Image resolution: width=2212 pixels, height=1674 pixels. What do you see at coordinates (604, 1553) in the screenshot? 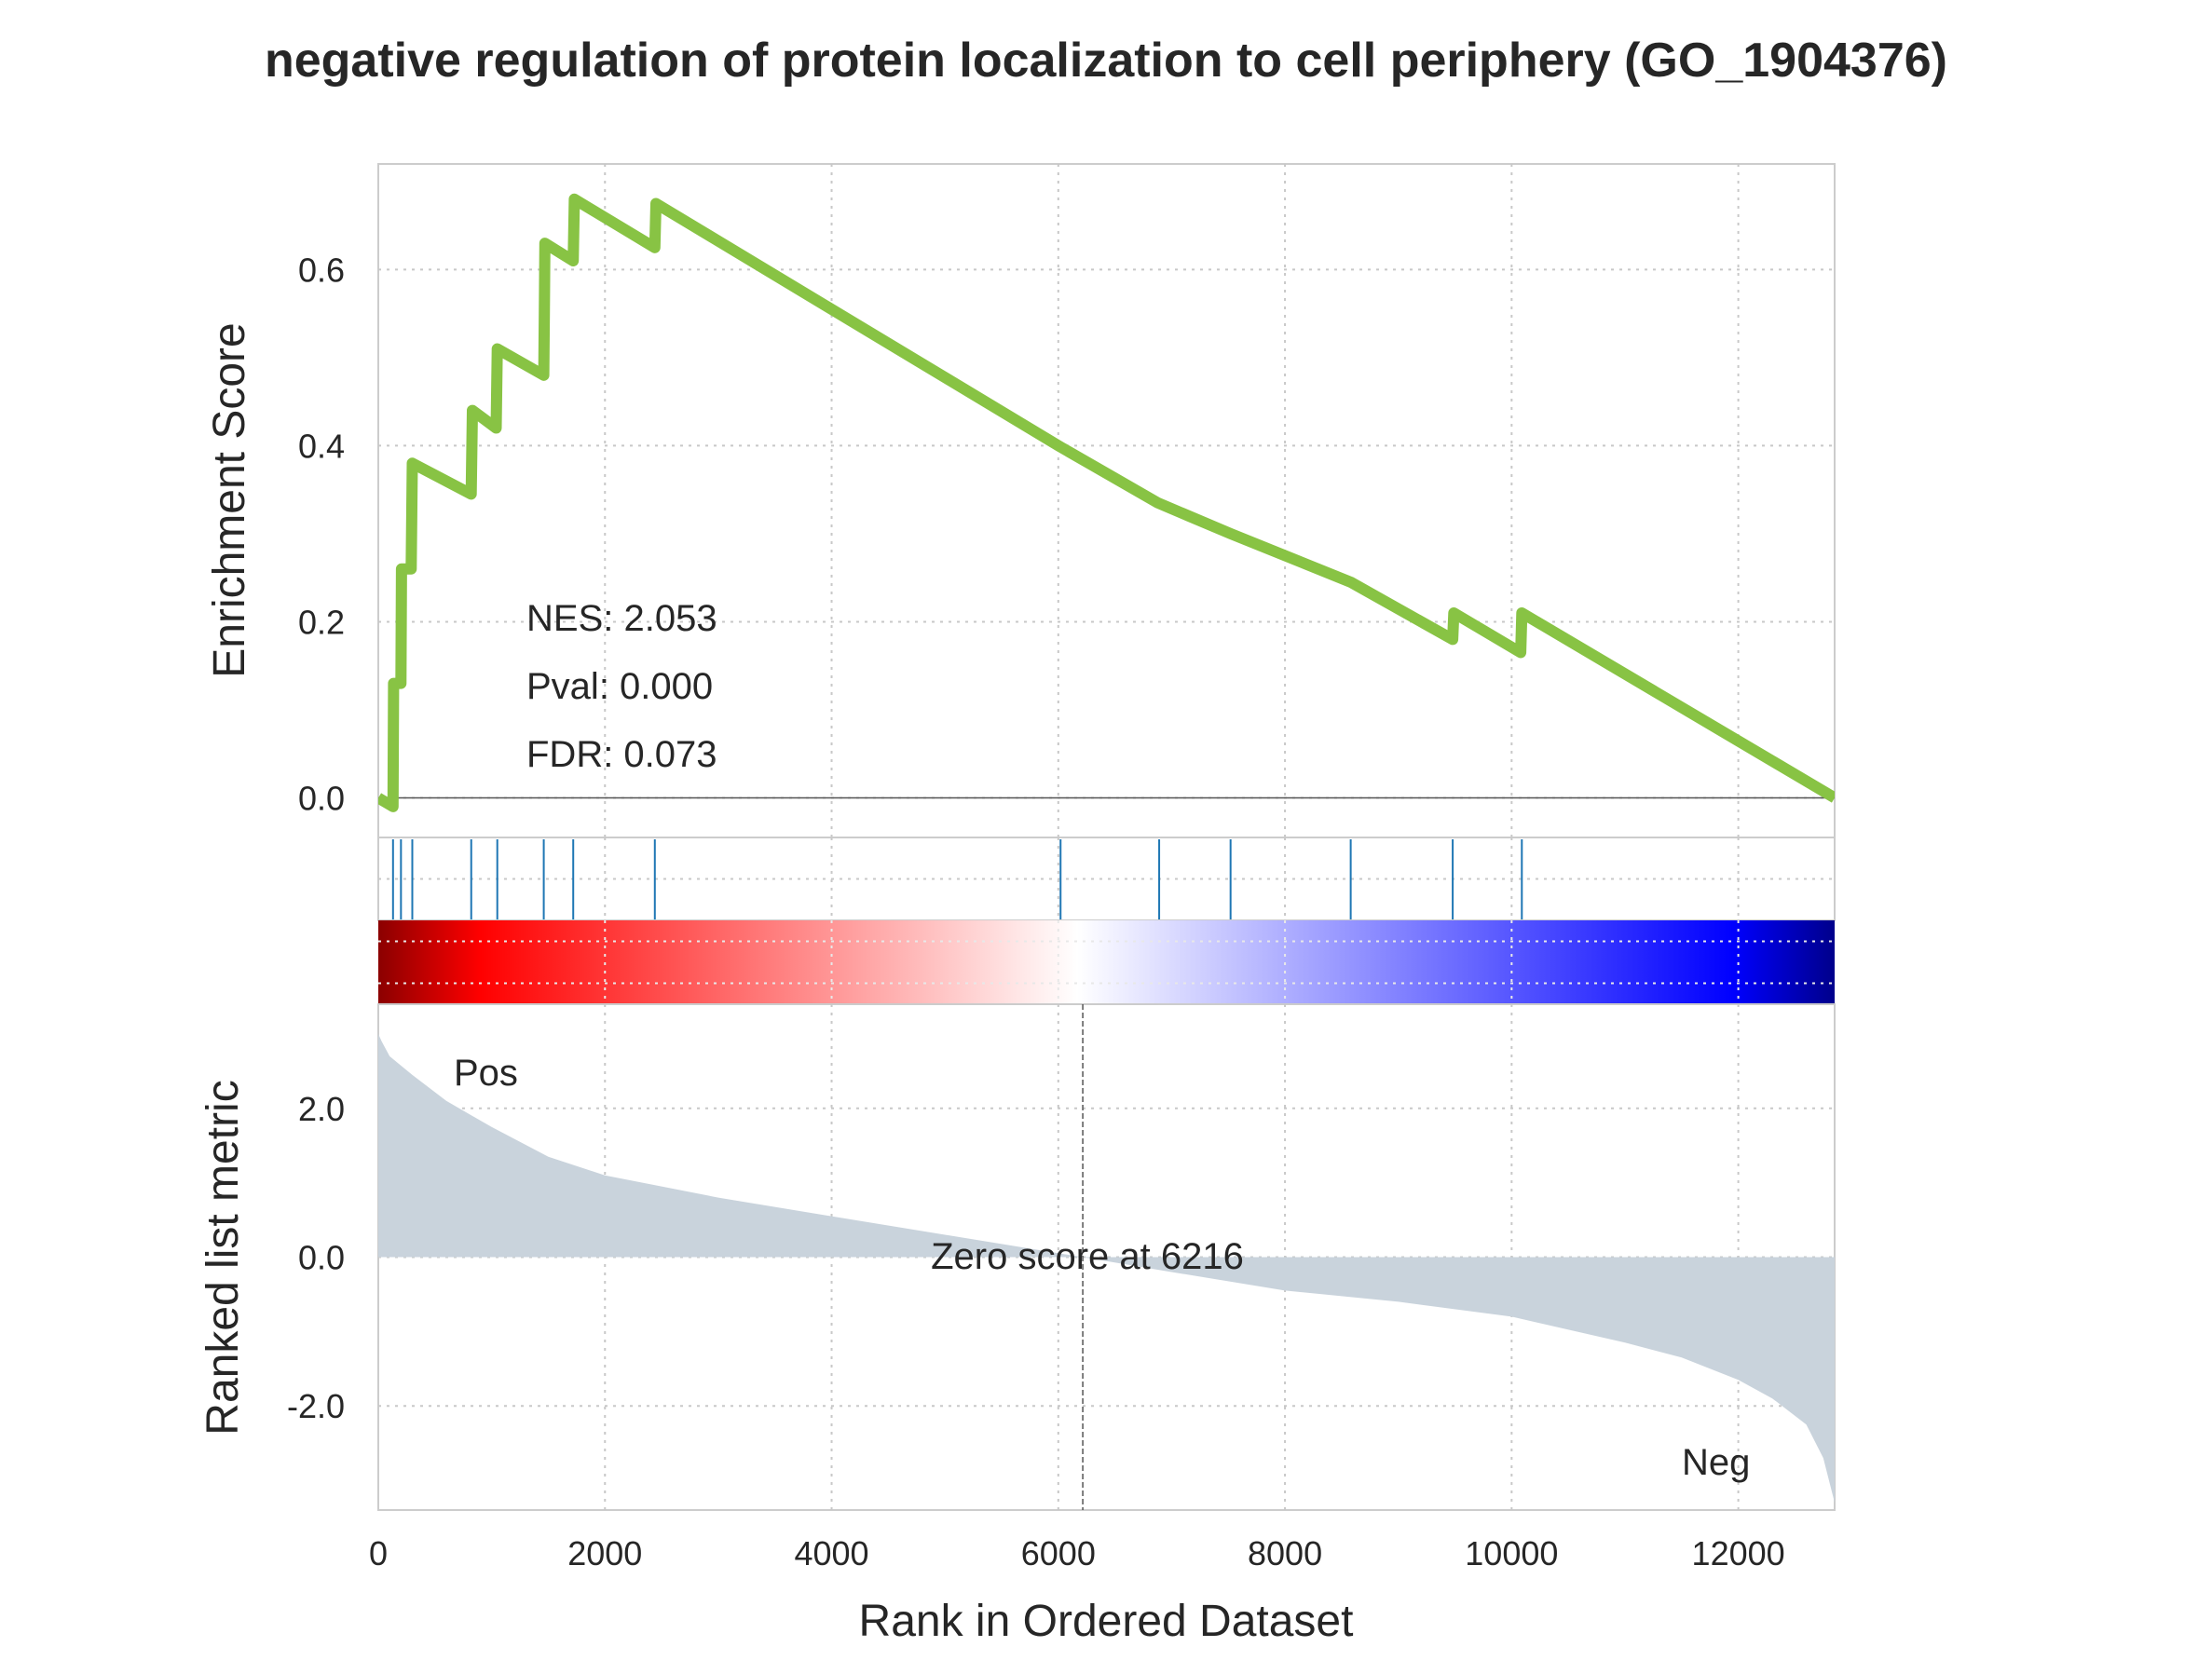
I see `x-tick-label: 2000` at bounding box center [604, 1553].